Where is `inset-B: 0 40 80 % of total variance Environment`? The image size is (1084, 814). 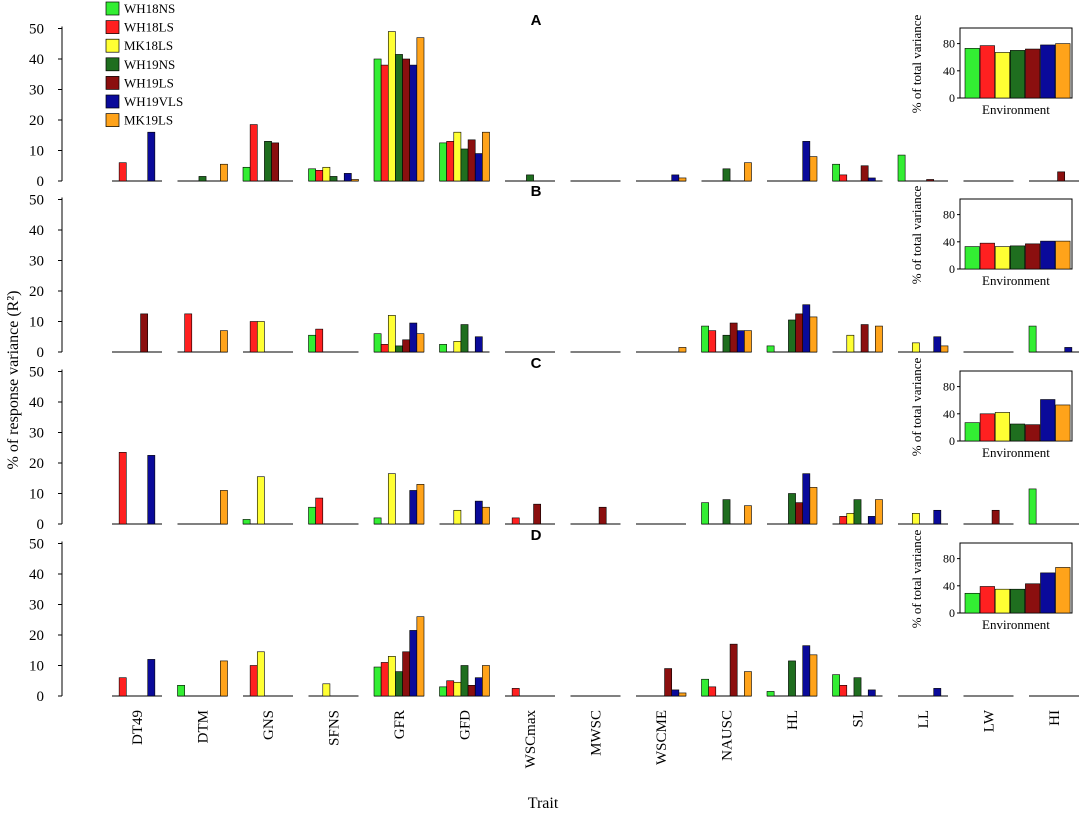 inset-B: 0 40 80 % of total variance Environment is located at coordinates (991, 237).